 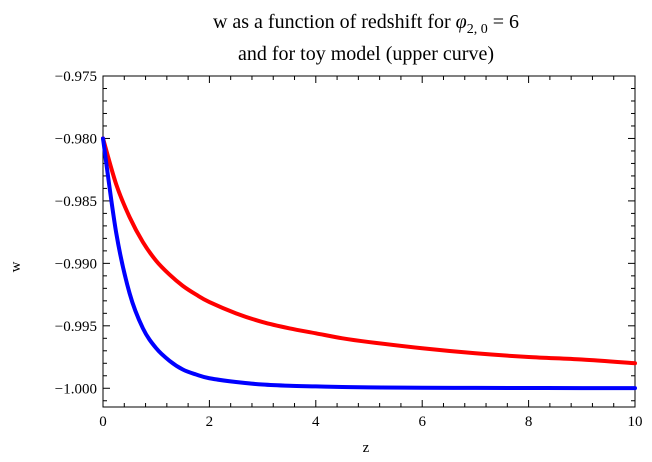 What do you see at coordinates (635, 422) in the screenshot?
I see `x-tick-label: 10` at bounding box center [635, 422].